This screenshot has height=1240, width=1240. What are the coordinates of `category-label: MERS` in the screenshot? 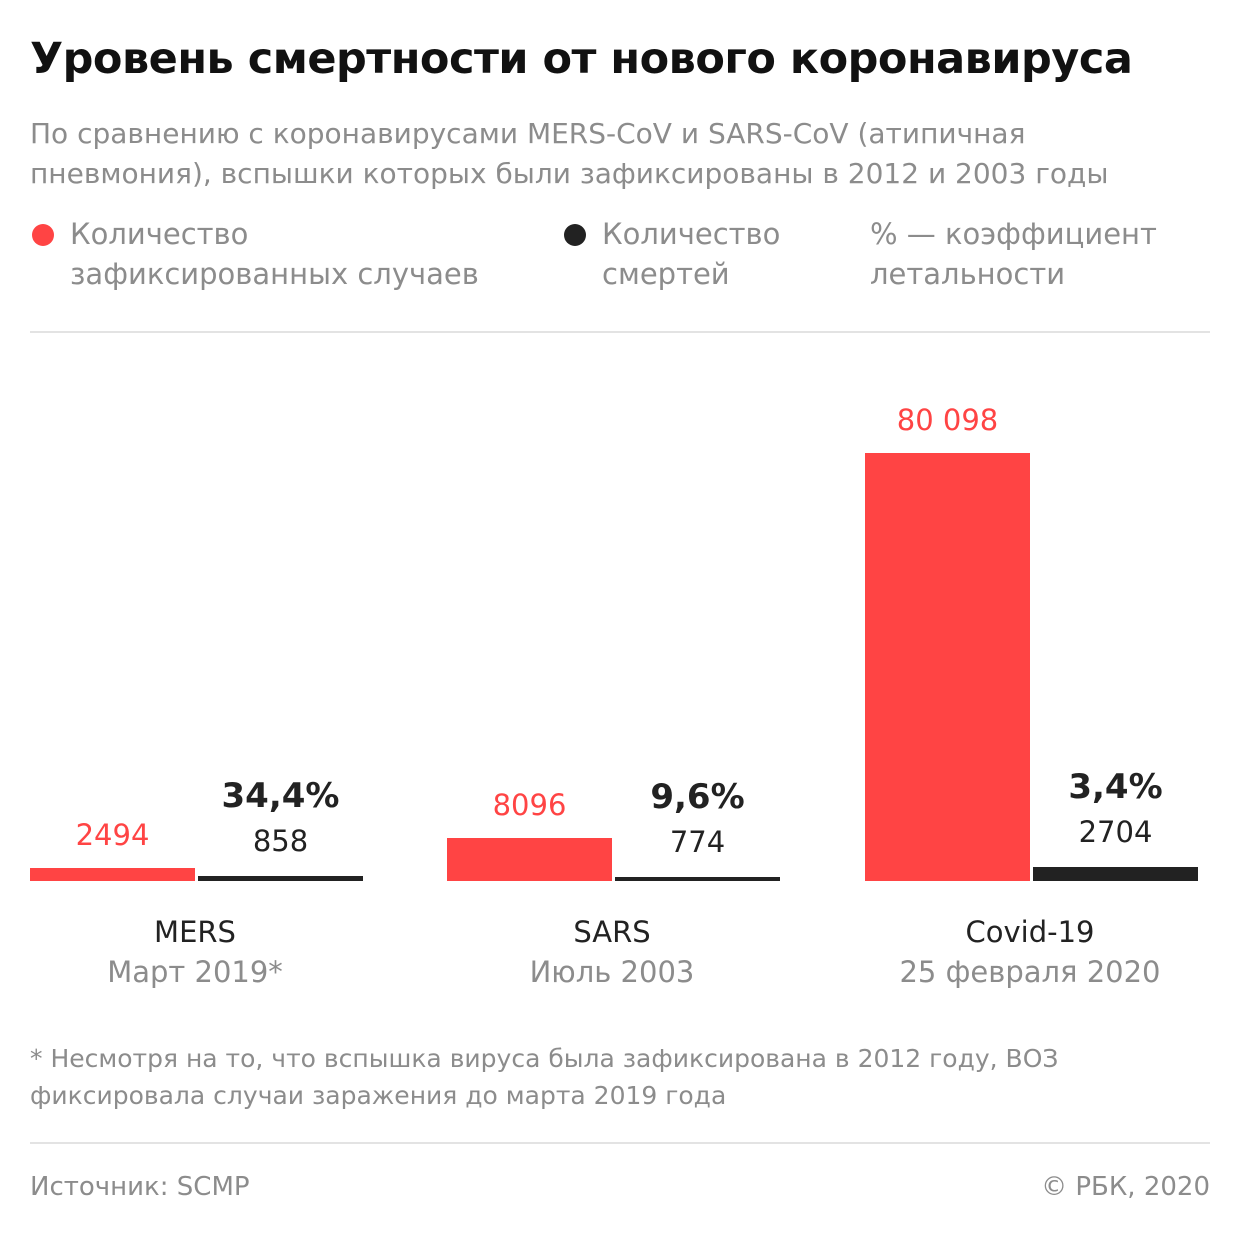 It's located at (195, 932).